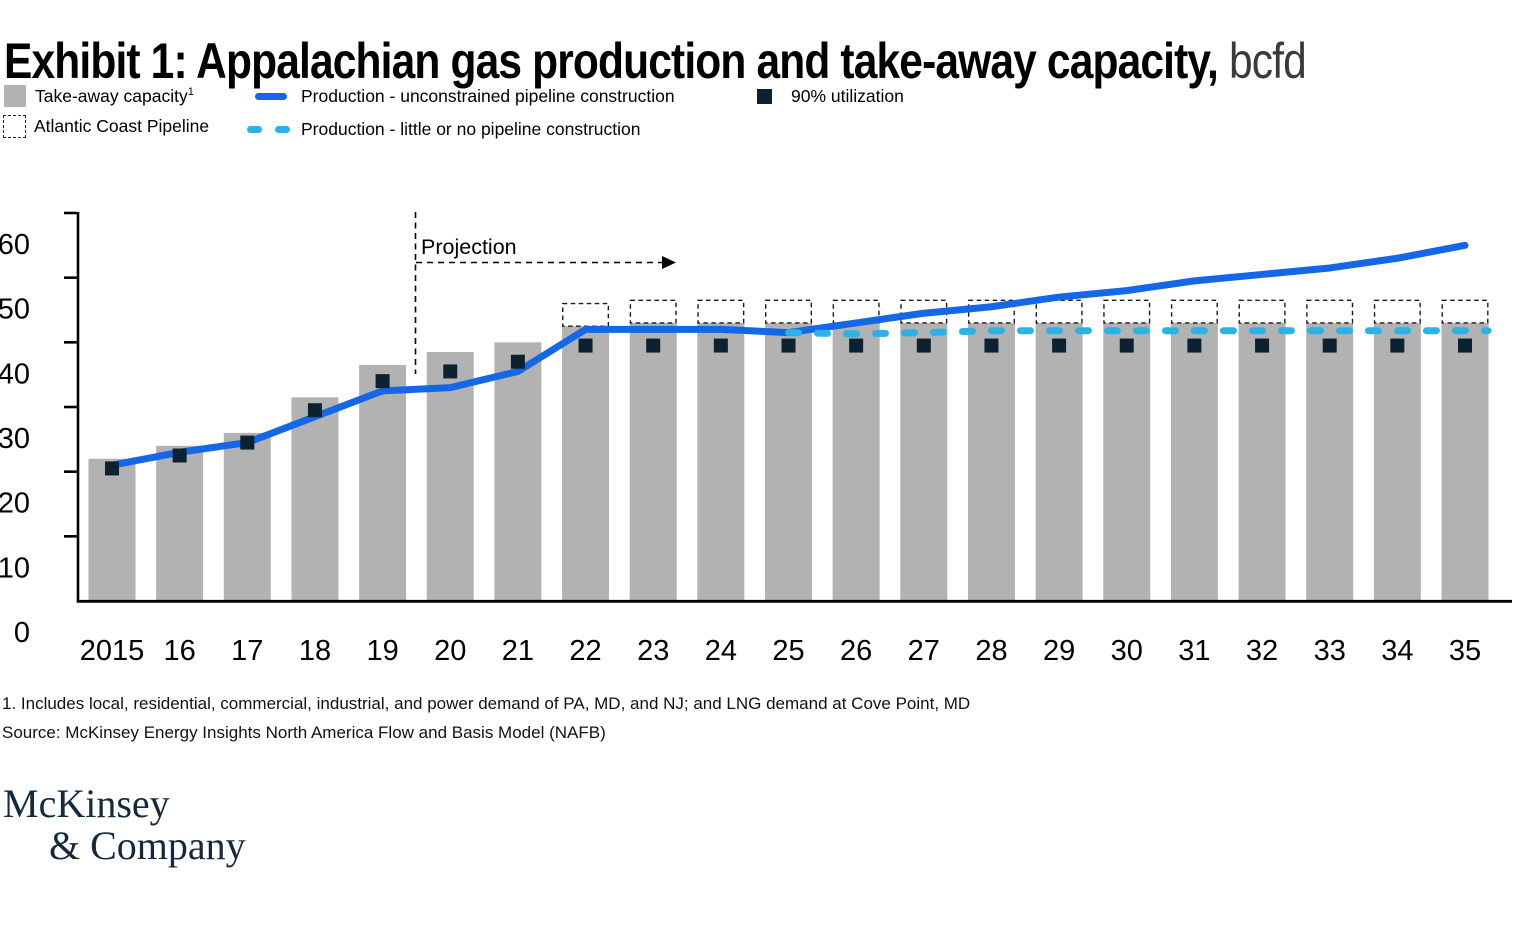 The image size is (1536, 945). Describe the element at coordinates (180, 651) in the screenshot. I see `x-axis-label: 16` at that location.